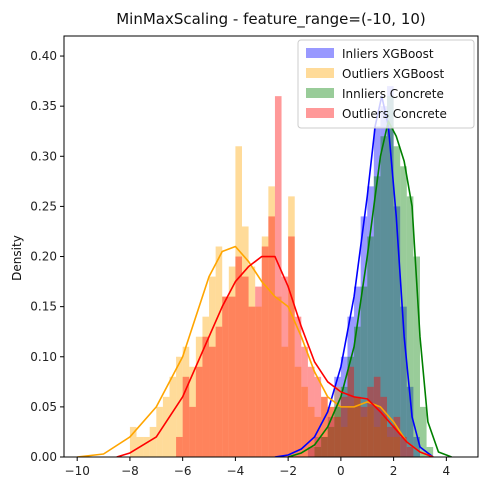 This screenshot has height=490, width=490. I want to click on legend-item: Inliers XGBoost, so click(370, 54).